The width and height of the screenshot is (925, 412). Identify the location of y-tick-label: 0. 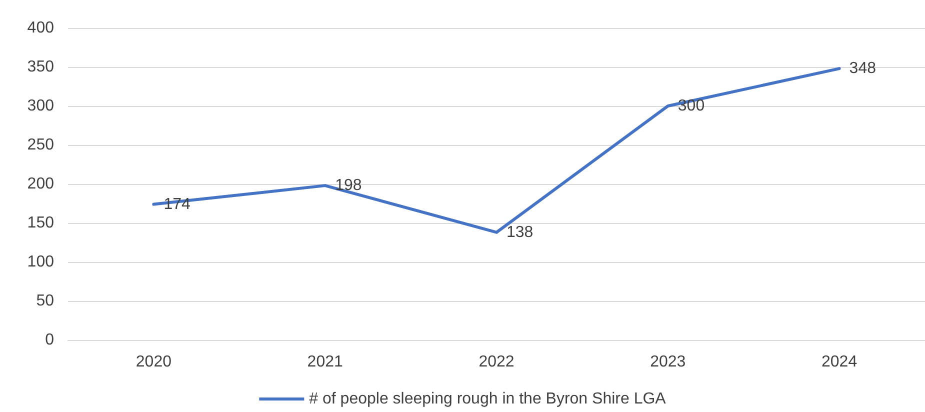
(49, 340).